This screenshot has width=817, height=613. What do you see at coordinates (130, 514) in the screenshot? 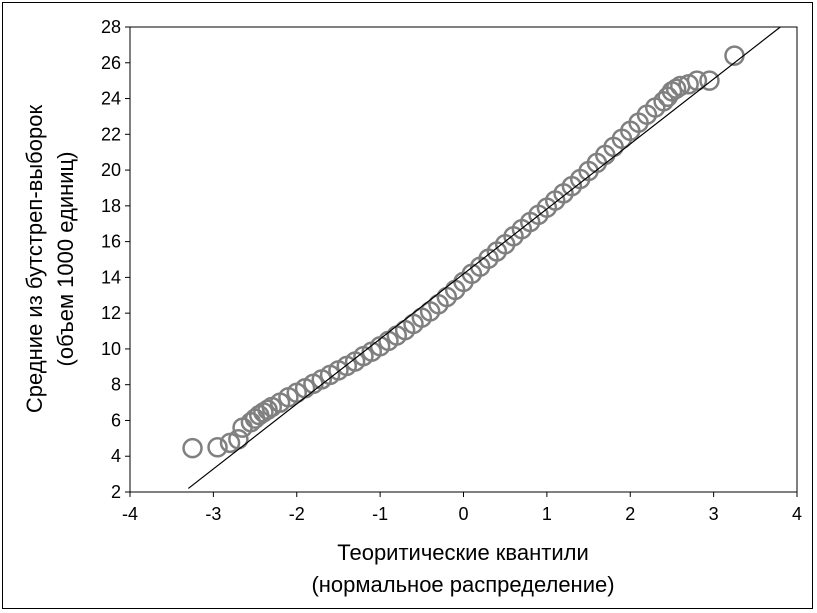
I see `x-tick-label: -4` at bounding box center [130, 514].